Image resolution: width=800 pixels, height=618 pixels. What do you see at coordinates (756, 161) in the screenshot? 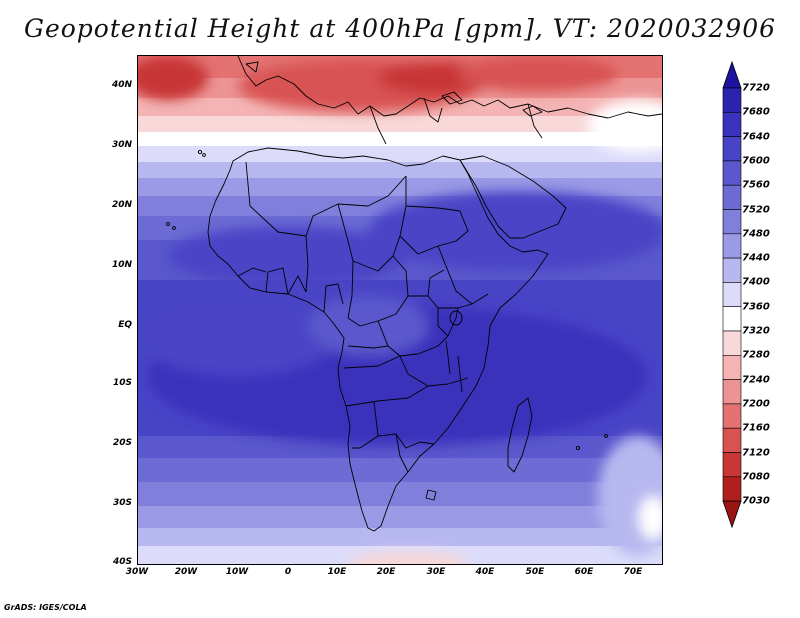
I see `colorbar-label: 7600` at bounding box center [756, 161].